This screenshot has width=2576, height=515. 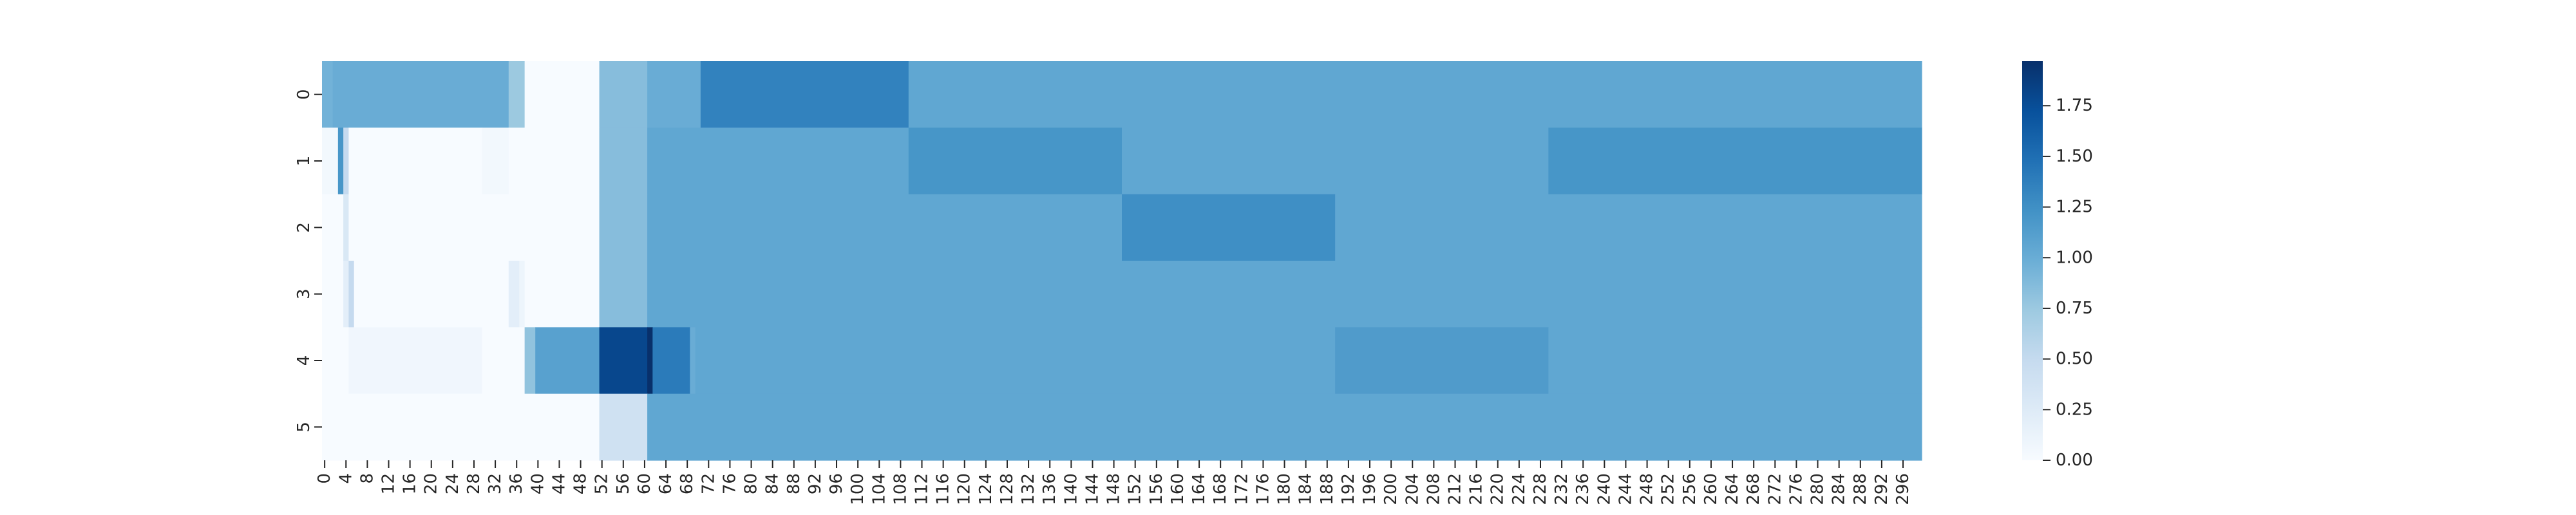 I want to click on x-tick-label: 116, so click(x=943, y=489).